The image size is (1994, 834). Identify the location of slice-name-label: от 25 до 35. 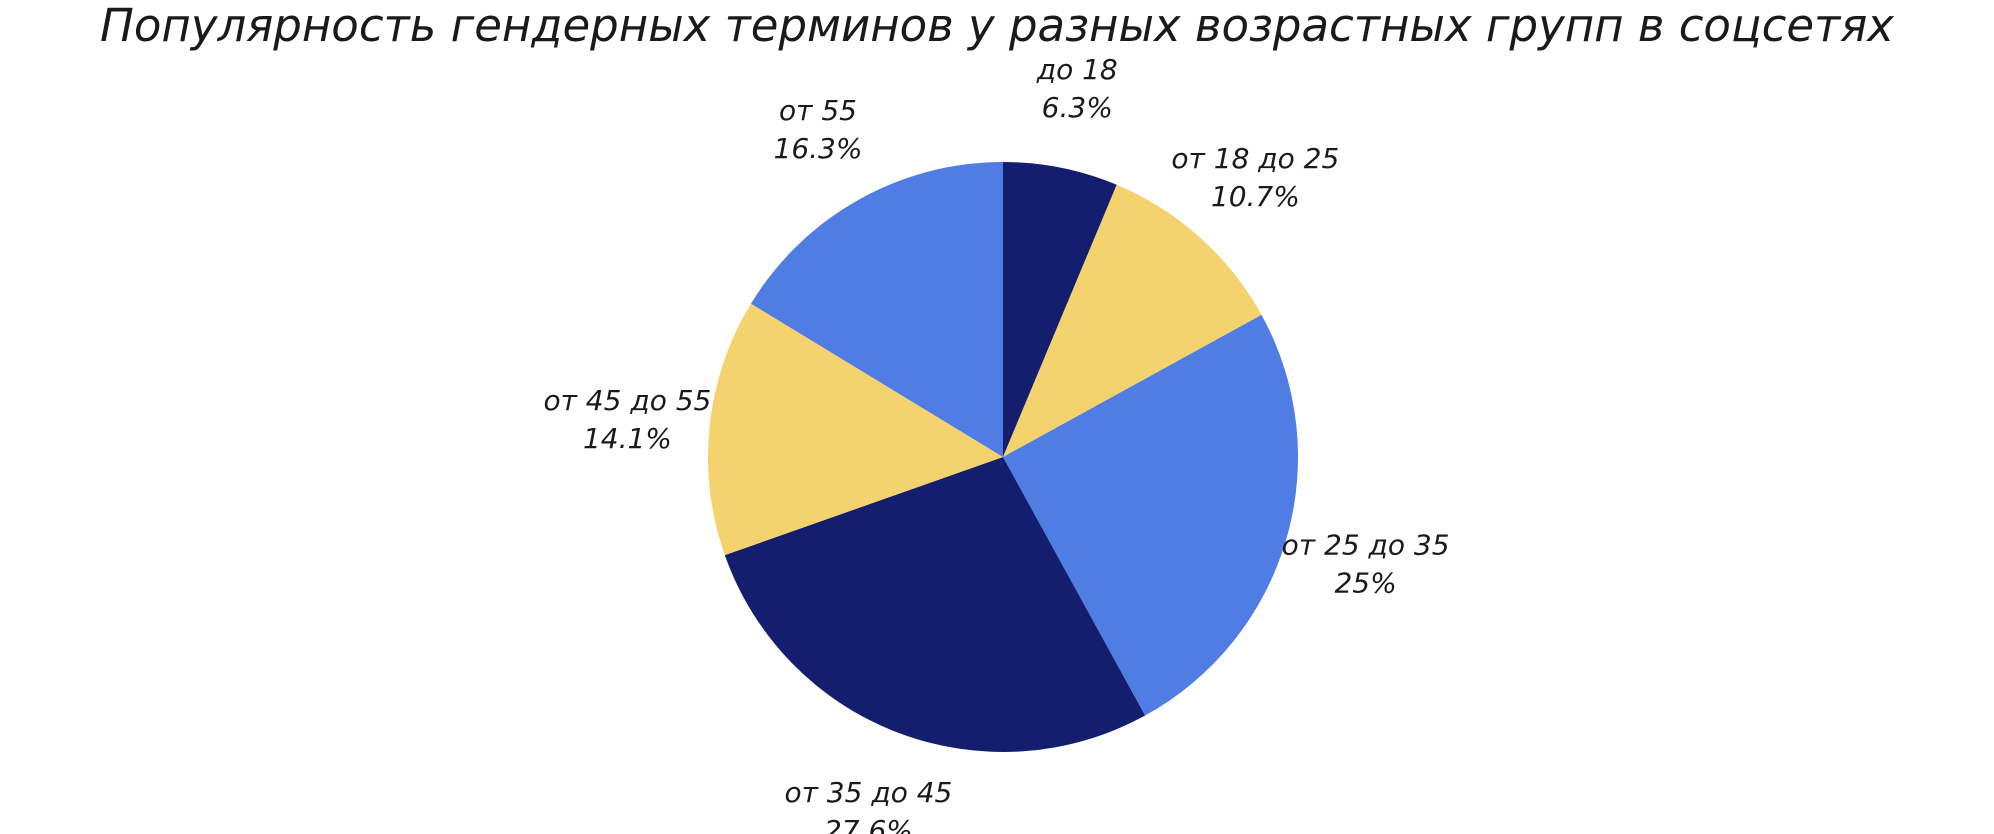
(1366, 544).